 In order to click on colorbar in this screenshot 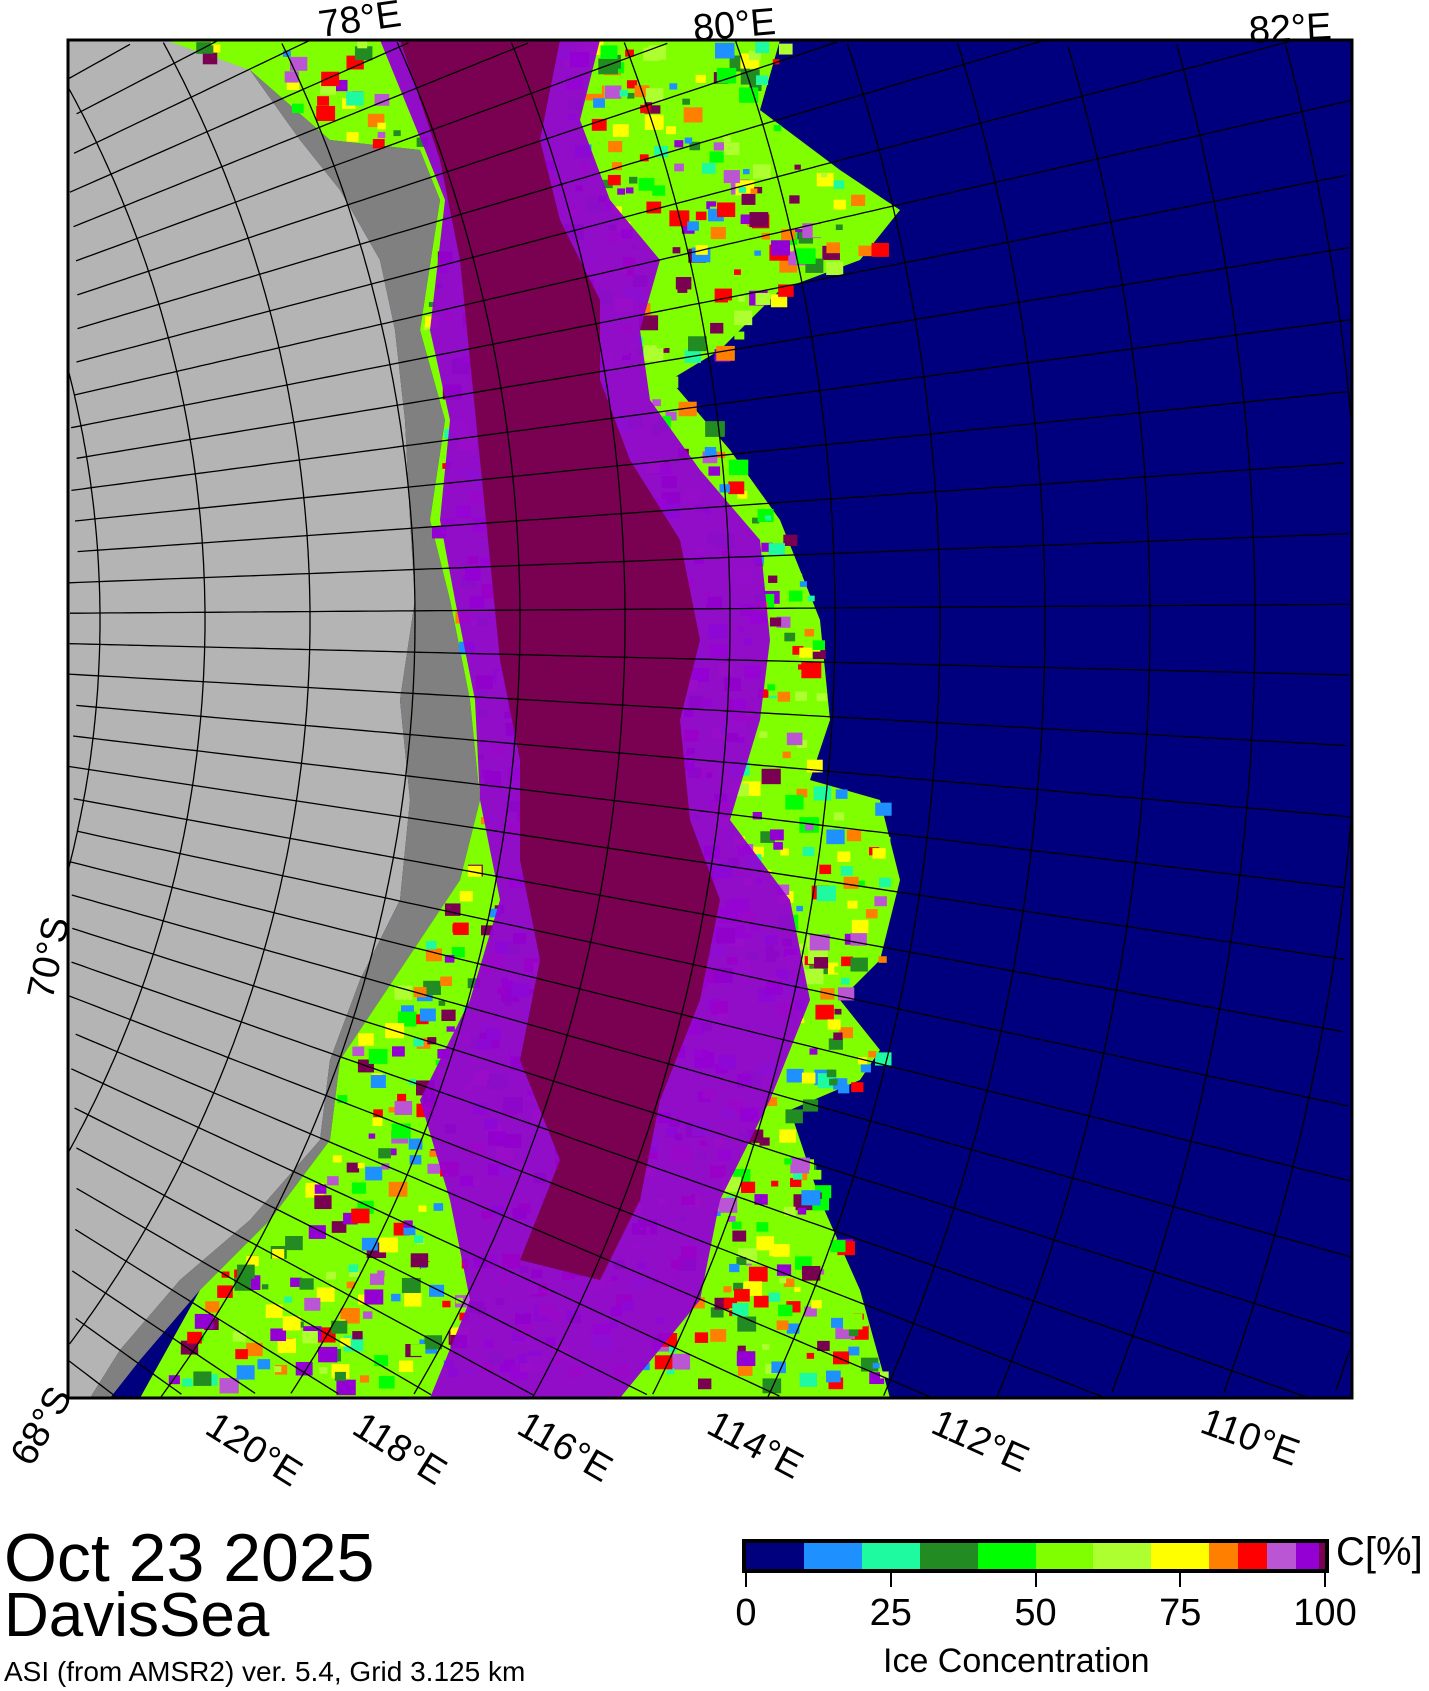, I will do `click(1035, 1556)`.